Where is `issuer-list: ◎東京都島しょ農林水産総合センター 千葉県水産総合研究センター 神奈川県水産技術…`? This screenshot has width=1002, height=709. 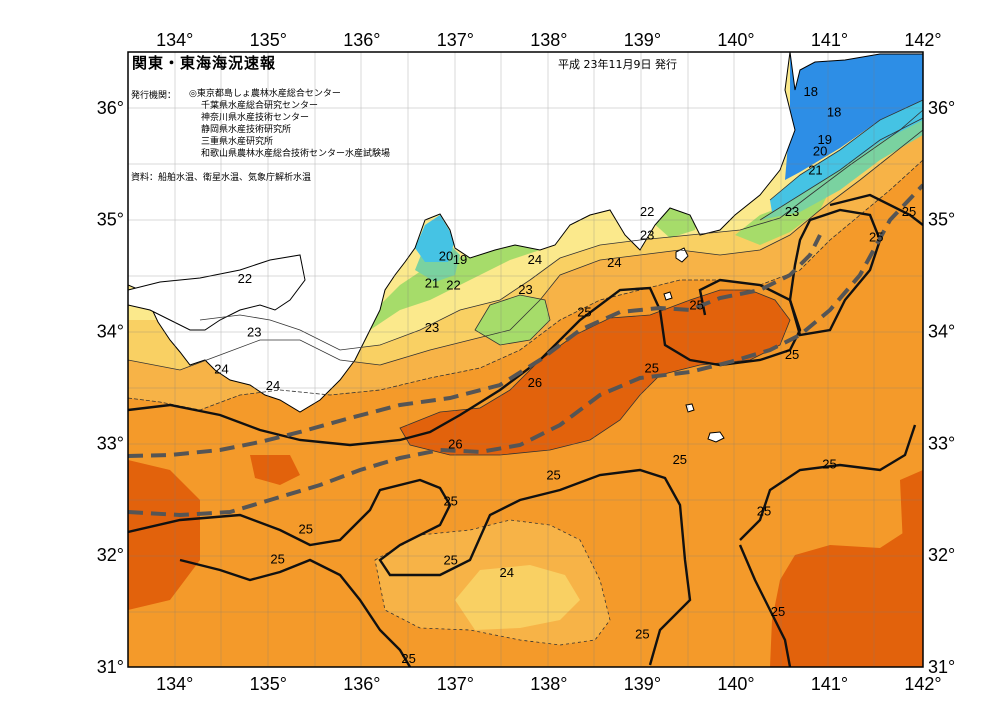 issuer-list: ◎東京都島しょ農林水産総合センター 千葉県水産総合研究センター 神奈川県水産技術… is located at coordinates (289, 124).